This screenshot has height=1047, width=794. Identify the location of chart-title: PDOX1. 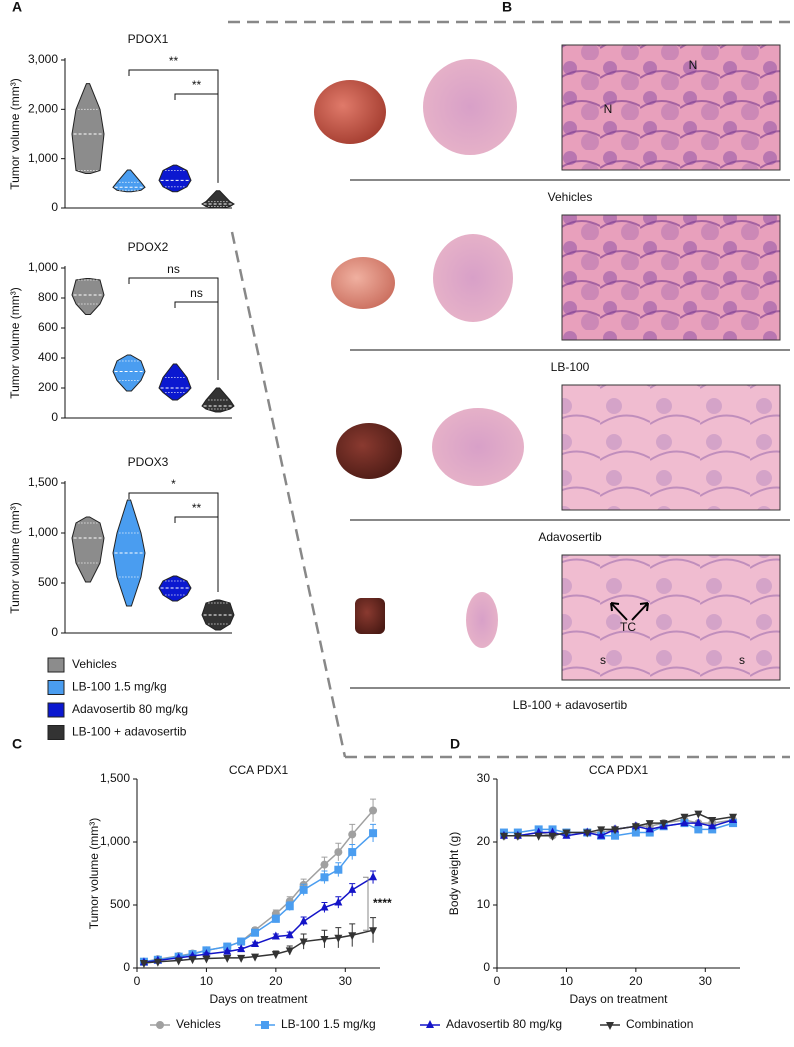
(148, 39).